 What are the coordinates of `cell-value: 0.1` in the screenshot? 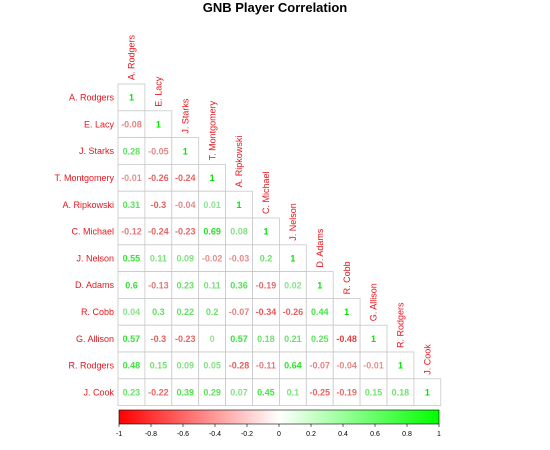 It's located at (293, 393).